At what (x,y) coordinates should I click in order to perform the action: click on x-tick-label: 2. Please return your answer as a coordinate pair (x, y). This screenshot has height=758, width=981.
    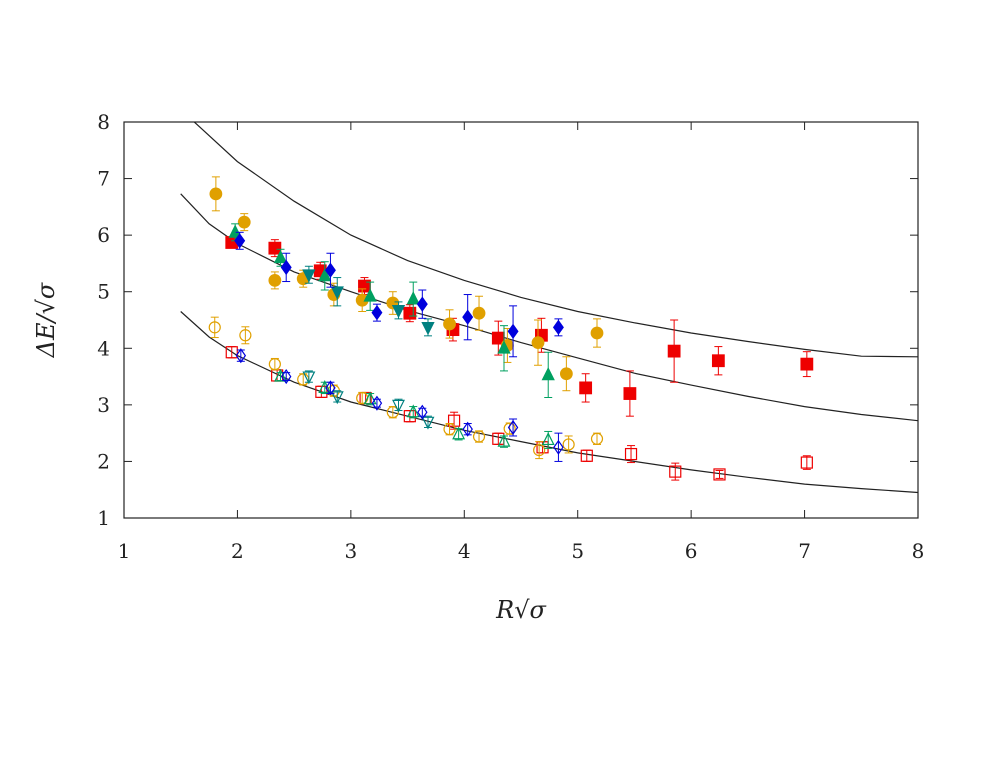
    Looking at the image, I should click on (237, 551).